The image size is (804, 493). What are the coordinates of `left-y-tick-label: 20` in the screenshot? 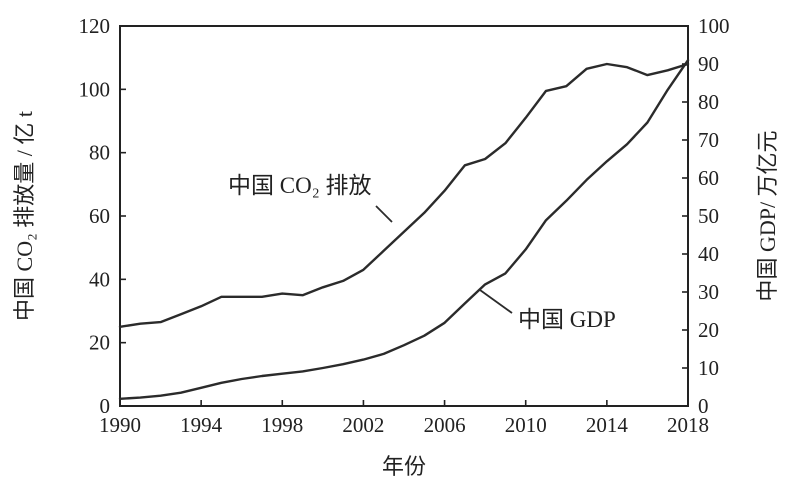 It's located at (99, 343).